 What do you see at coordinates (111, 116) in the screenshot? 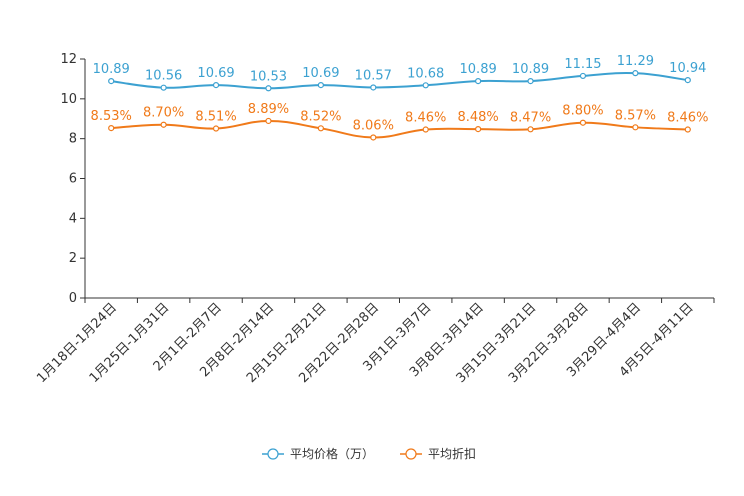
I see `data-label: 8.53%` at bounding box center [111, 116].